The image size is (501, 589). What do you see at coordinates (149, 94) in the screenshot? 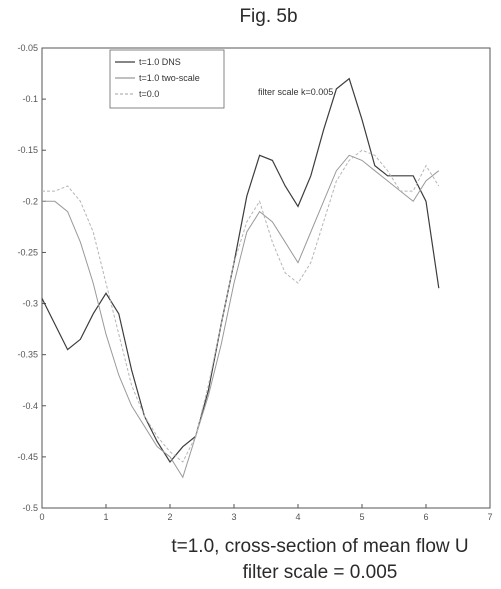
I see `legend-label: t=0.0` at bounding box center [149, 94].